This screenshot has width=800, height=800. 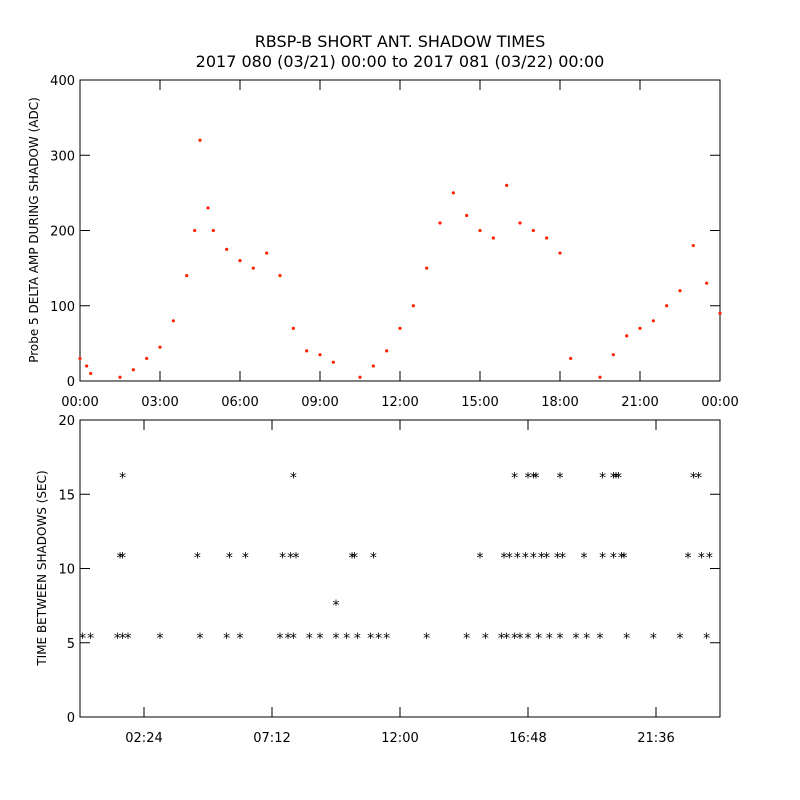 I want to click on x-tick-label: 03:00, so click(x=159, y=402).